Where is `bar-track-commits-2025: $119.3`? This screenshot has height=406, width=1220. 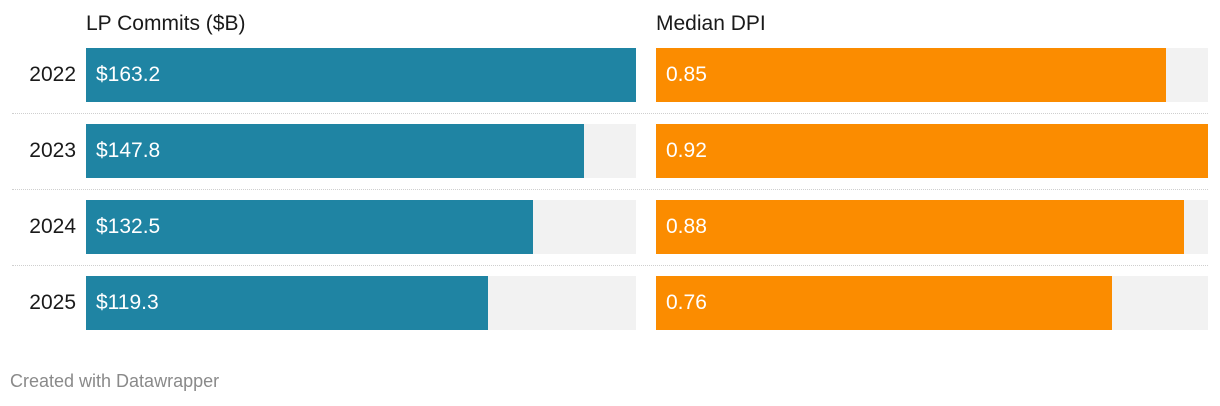 bar-track-commits-2025: $119.3 is located at coordinates (361, 303).